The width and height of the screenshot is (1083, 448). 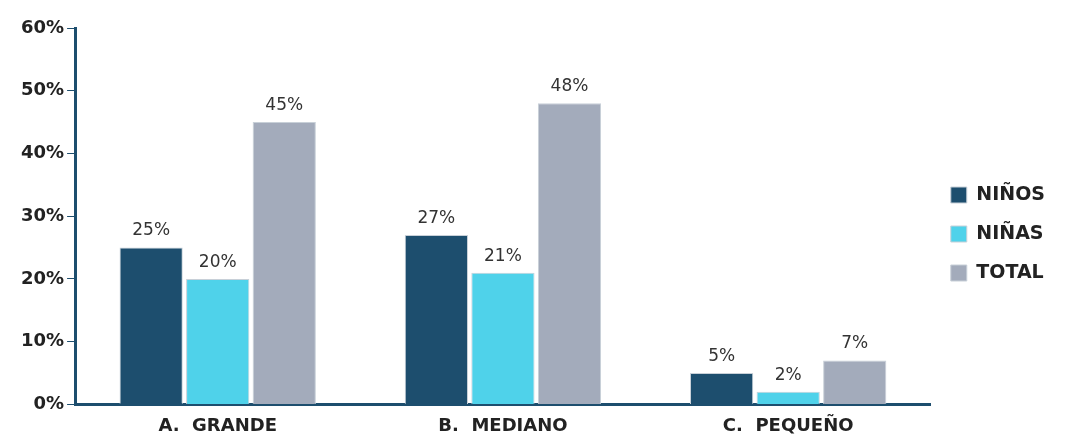 What do you see at coordinates (42, 89) in the screenshot?
I see `y-tick-label: 50%` at bounding box center [42, 89].